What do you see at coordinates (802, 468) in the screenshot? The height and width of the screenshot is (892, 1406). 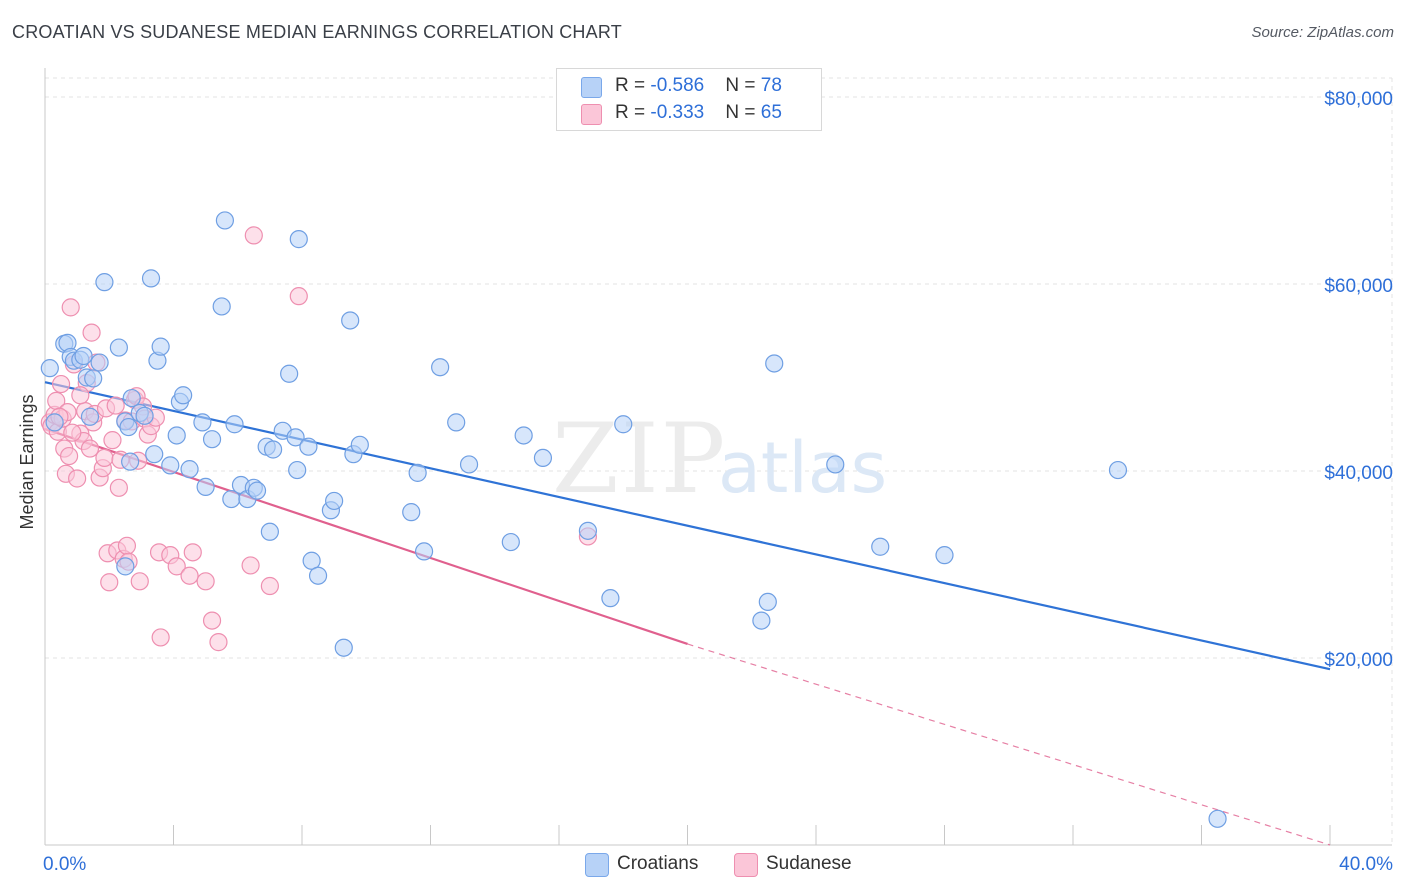 I see `watermark-atlas: atlas` at bounding box center [802, 468].